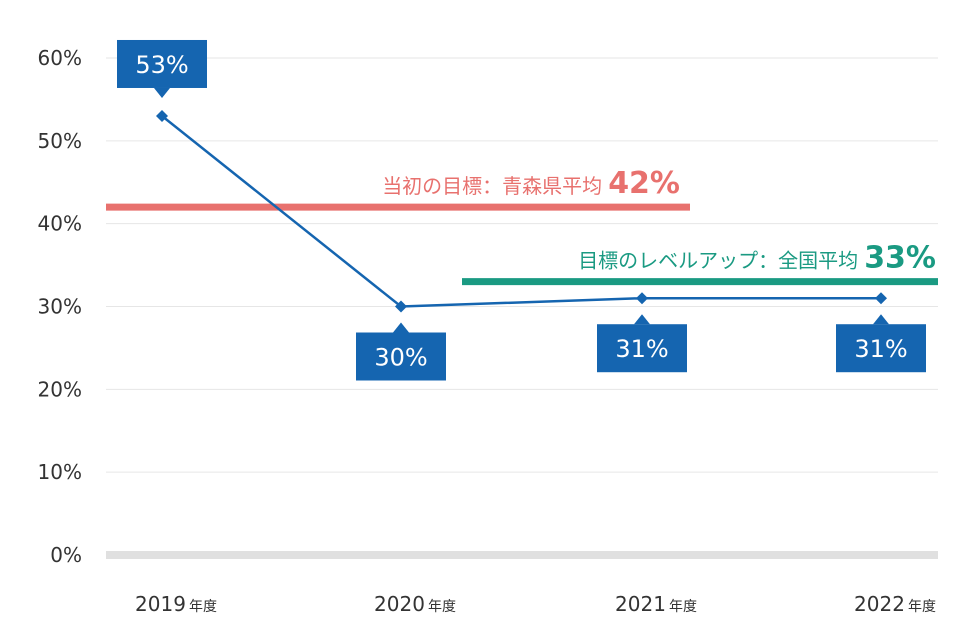 This screenshot has width=980, height=640. I want to click on data-label-text: 30%, so click(400, 358).